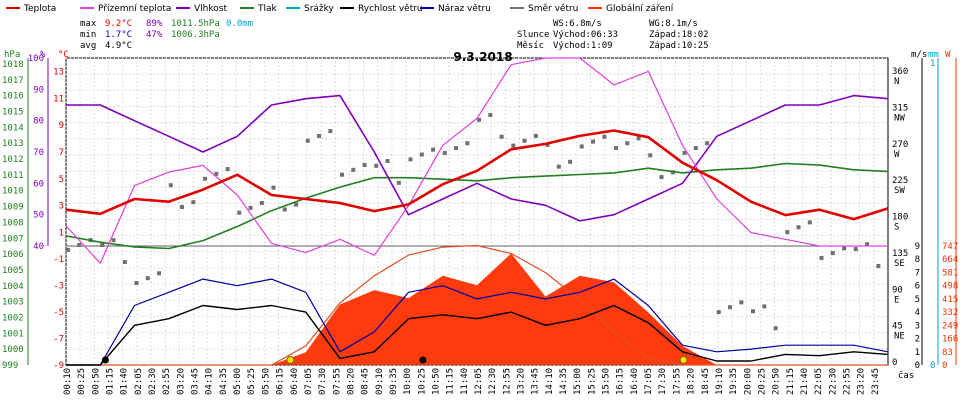 The image size is (966, 400). I want to click on sunrise-marker, so click(290, 360).